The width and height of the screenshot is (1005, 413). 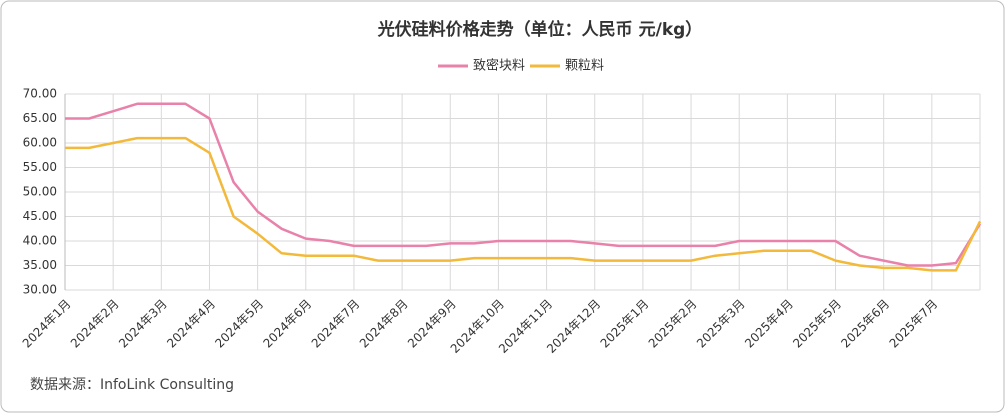 What do you see at coordinates (40, 94) in the screenshot?
I see `y-tick-label: 70.00` at bounding box center [40, 94].